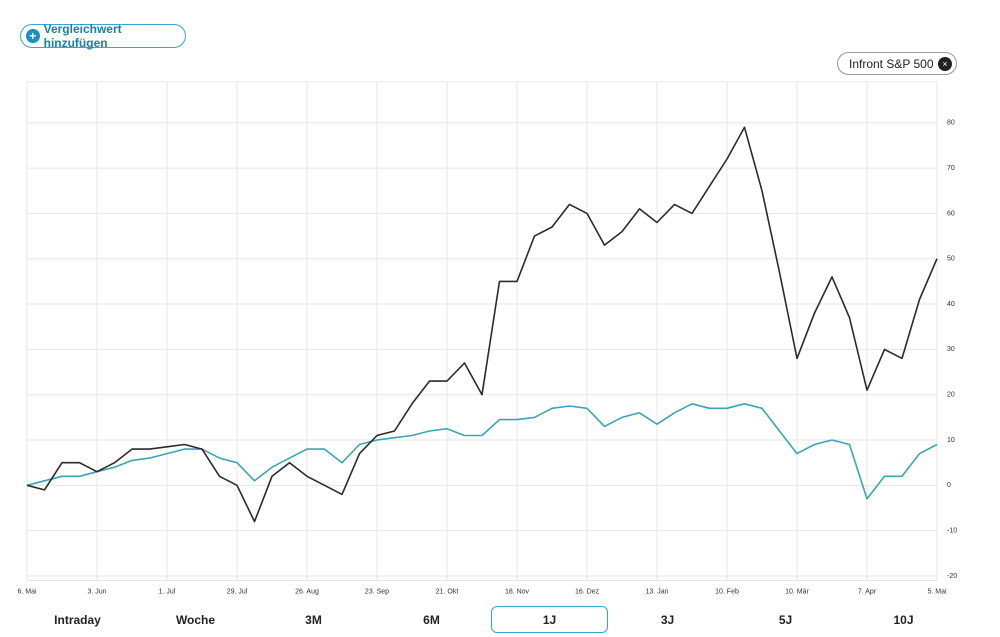 Image resolution: width=1000 pixels, height=637 pixels. Describe the element at coordinates (952, 576) in the screenshot. I see `y-tick-label: -20` at that location.